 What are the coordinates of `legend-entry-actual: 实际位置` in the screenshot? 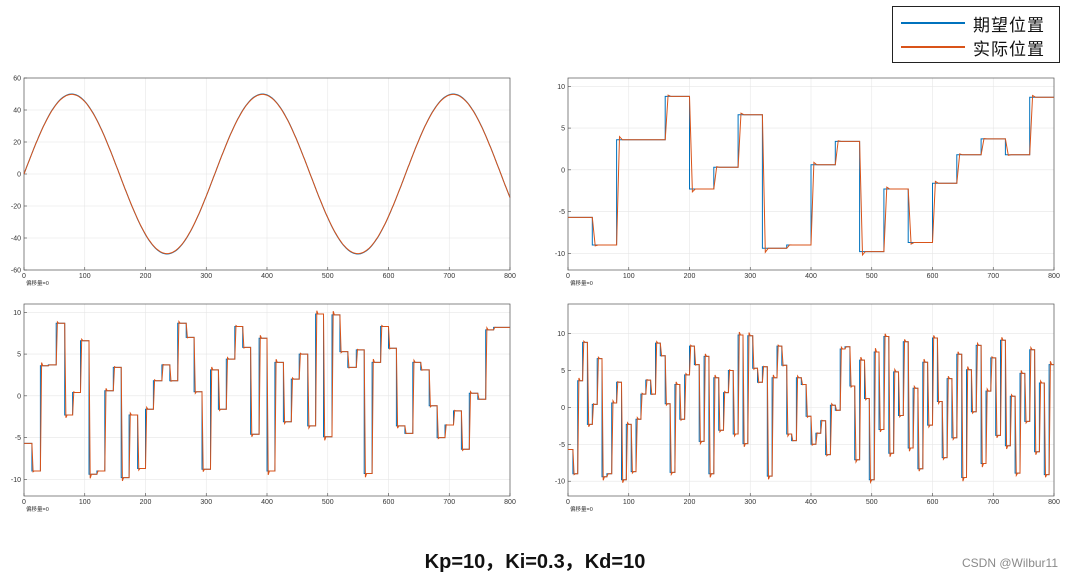 It's located at (973, 47).